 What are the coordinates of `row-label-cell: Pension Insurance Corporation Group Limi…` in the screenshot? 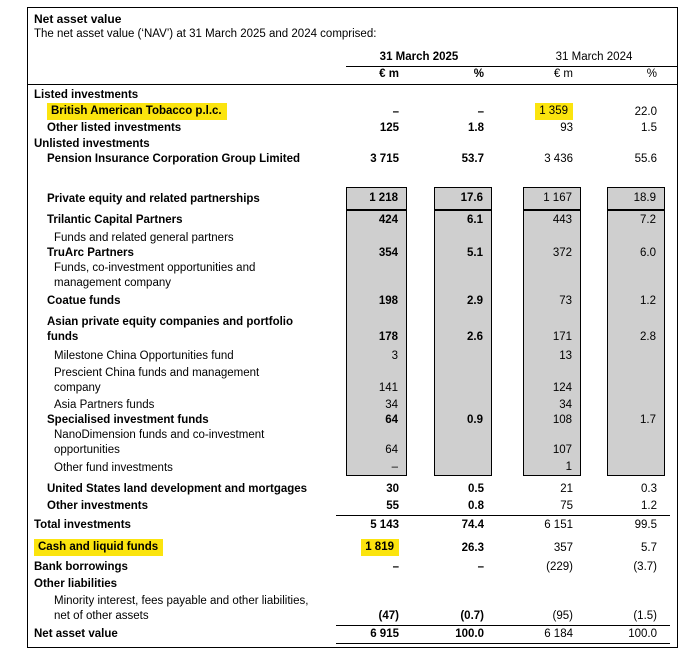 It's located at (187, 159).